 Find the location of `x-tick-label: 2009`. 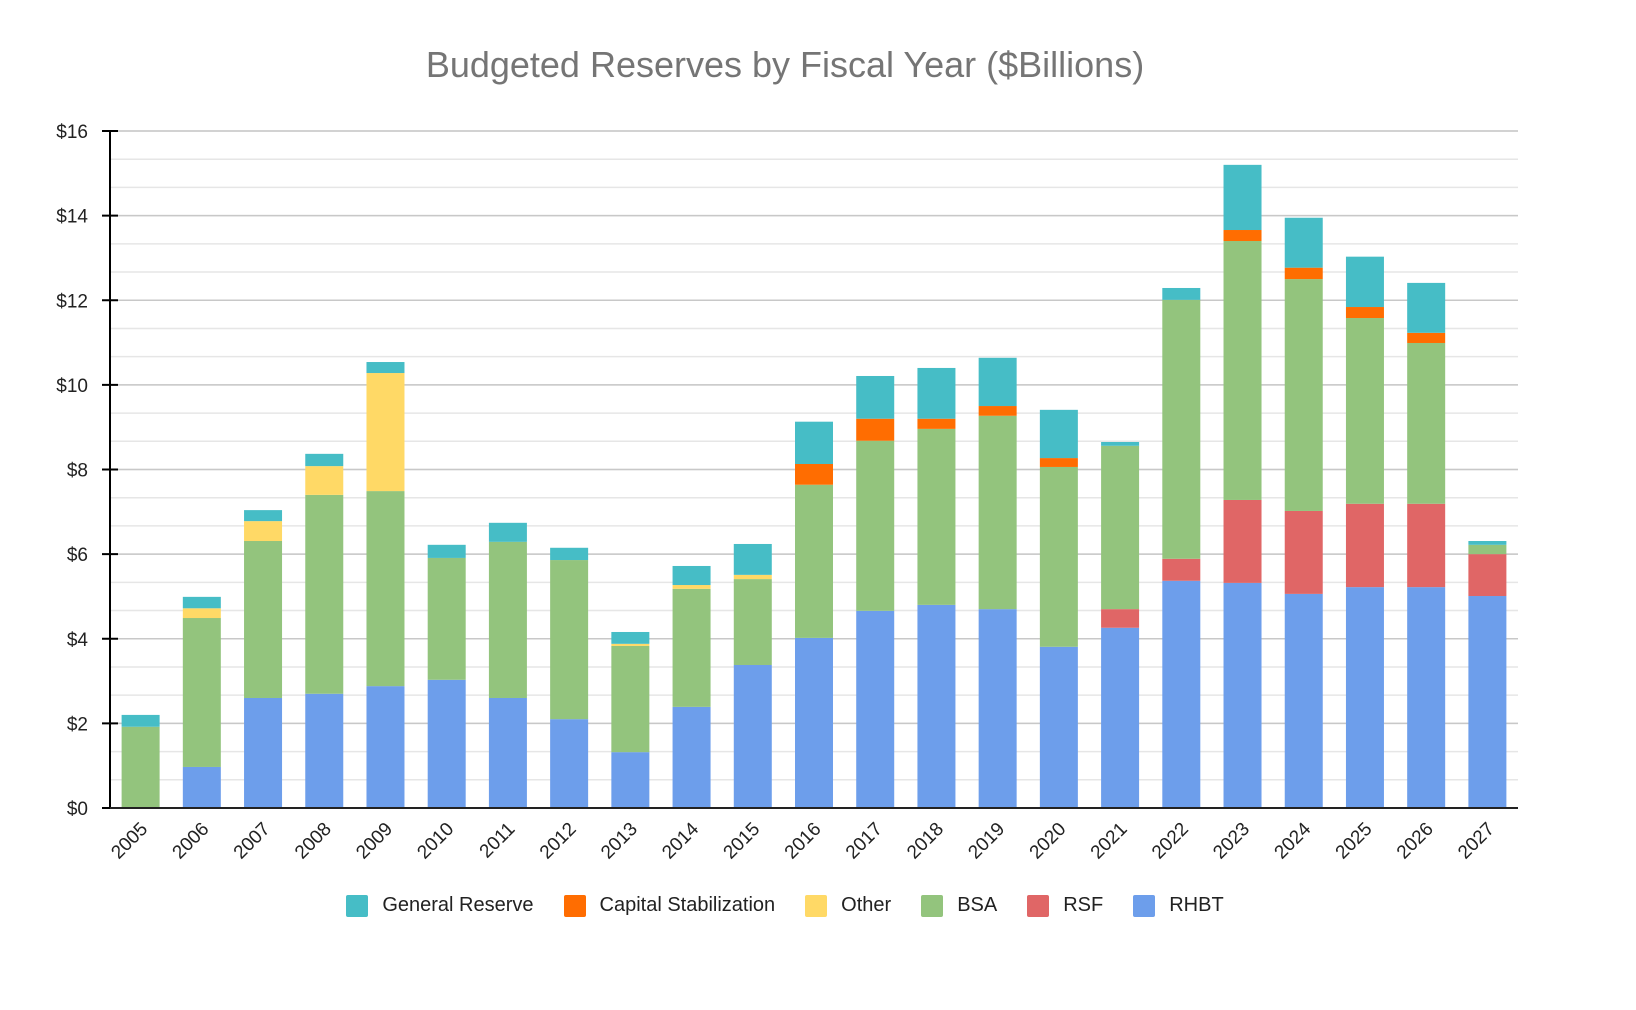

x-tick-label: 2009 is located at coordinates (374, 841).